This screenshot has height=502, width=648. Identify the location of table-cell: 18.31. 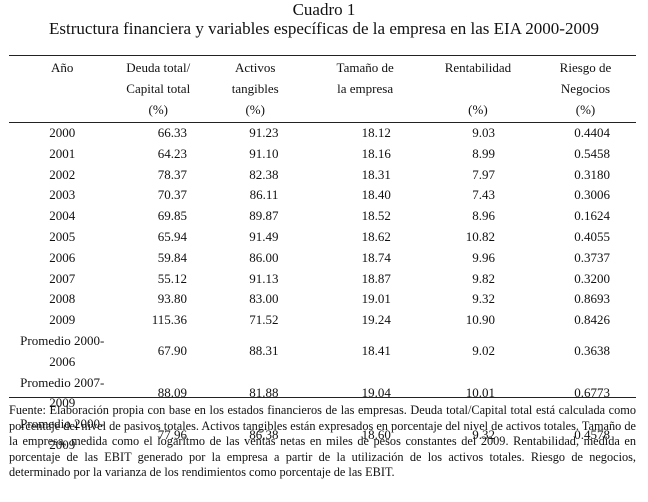
(376, 174).